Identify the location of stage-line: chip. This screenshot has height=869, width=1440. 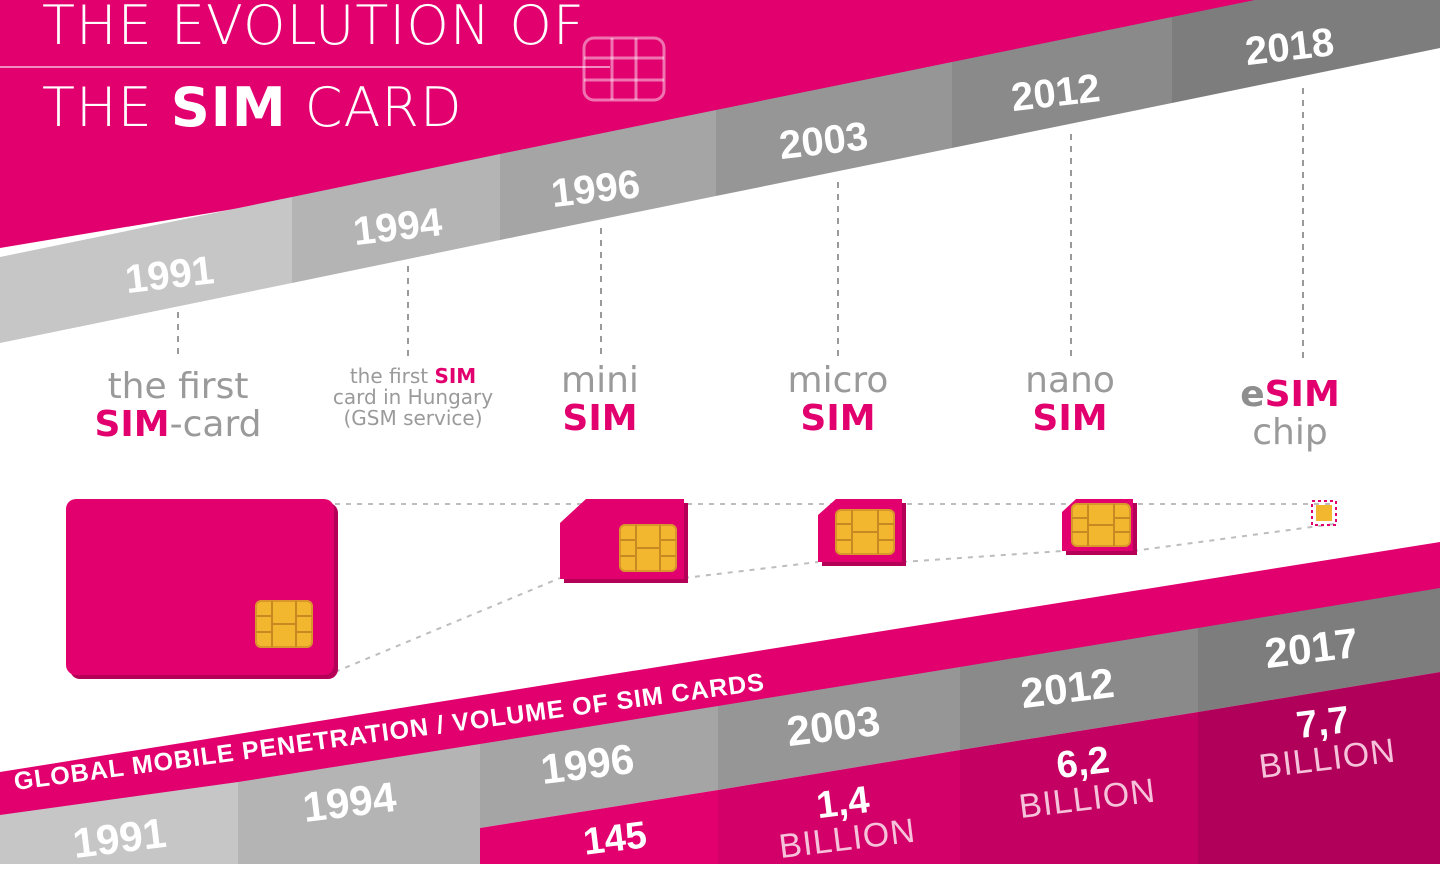
(1290, 432).